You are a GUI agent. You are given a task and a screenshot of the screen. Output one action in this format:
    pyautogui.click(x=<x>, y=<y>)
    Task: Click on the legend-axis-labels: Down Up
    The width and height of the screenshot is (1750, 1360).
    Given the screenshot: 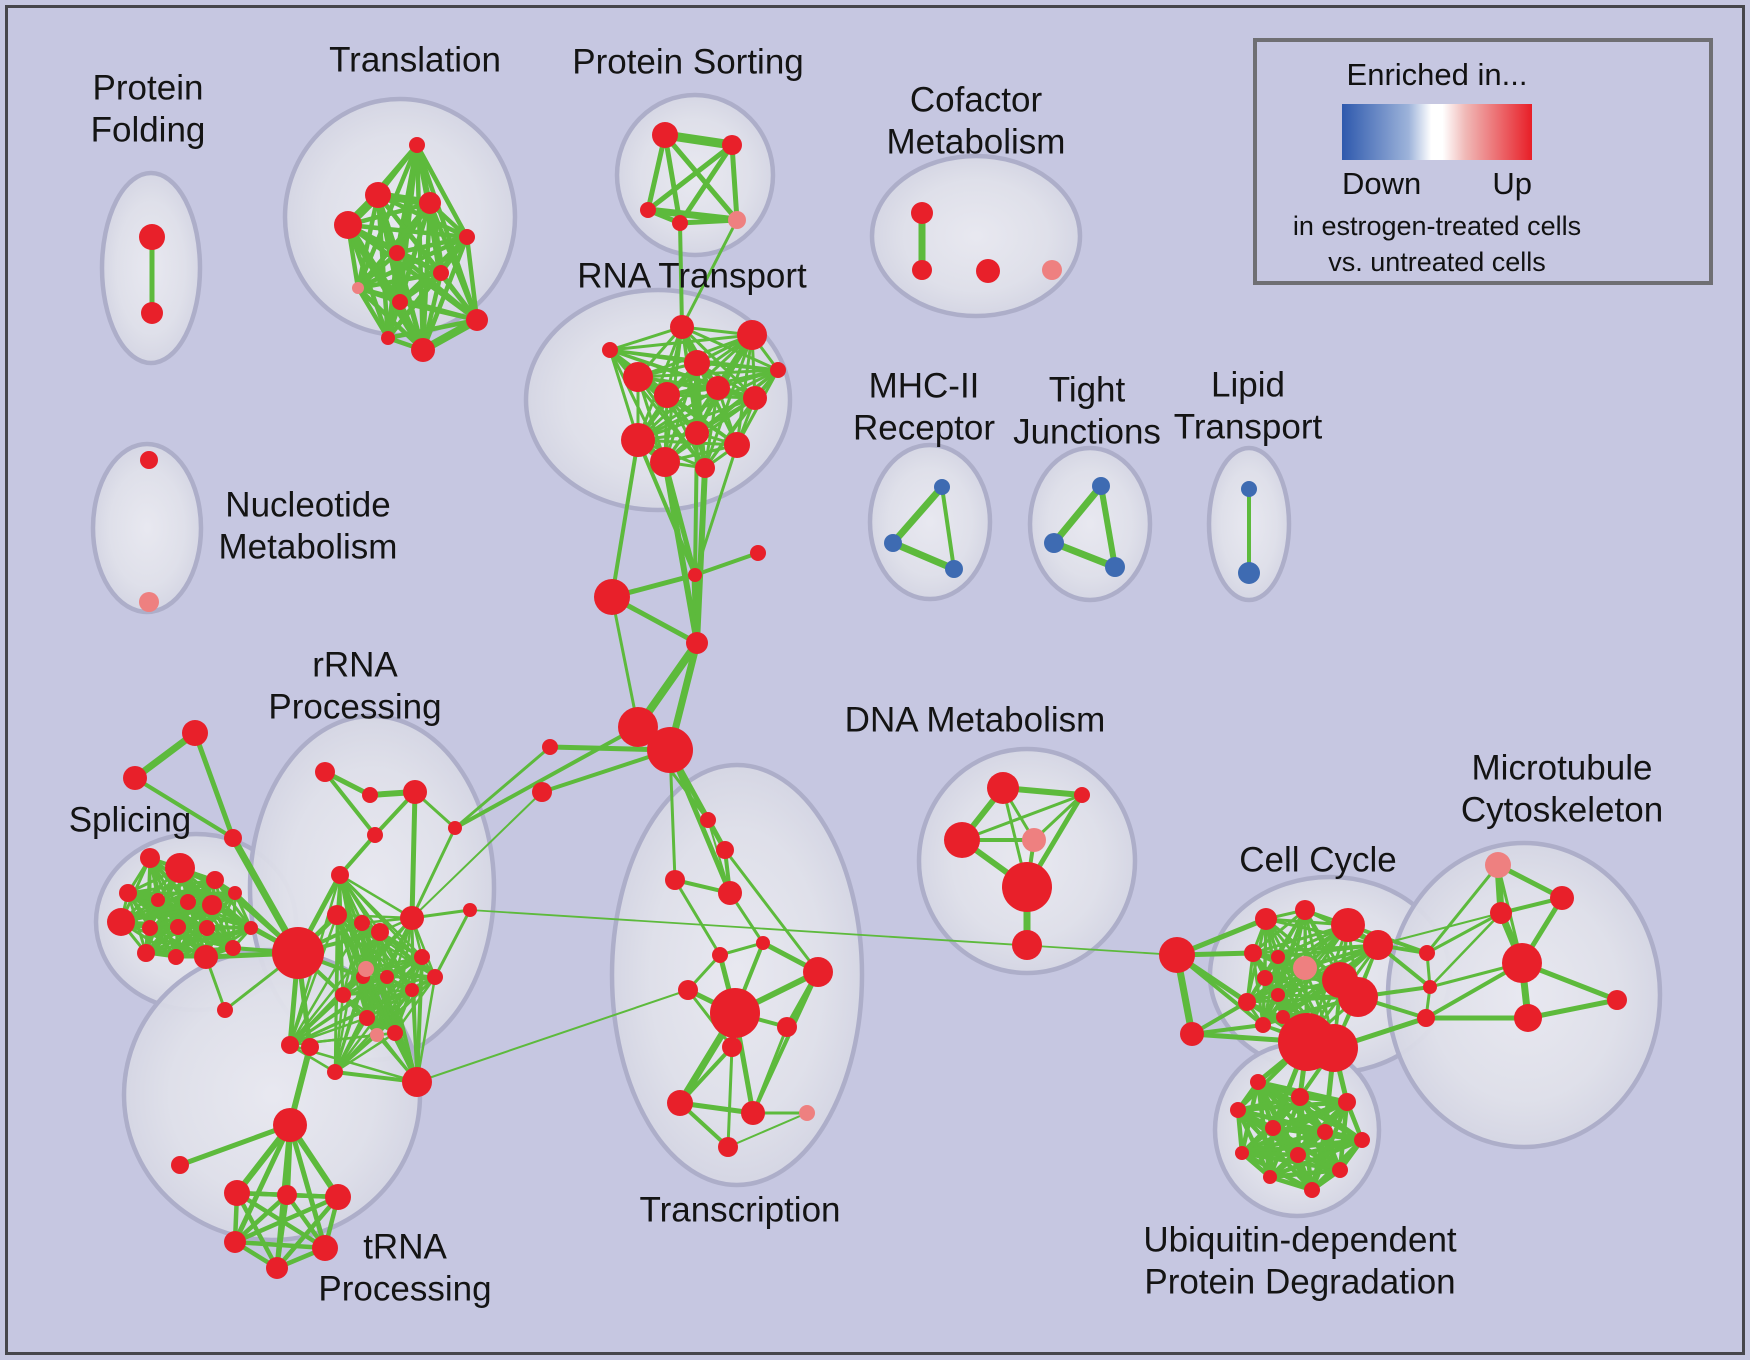 What is the action you would take?
    pyautogui.click(x=1437, y=184)
    